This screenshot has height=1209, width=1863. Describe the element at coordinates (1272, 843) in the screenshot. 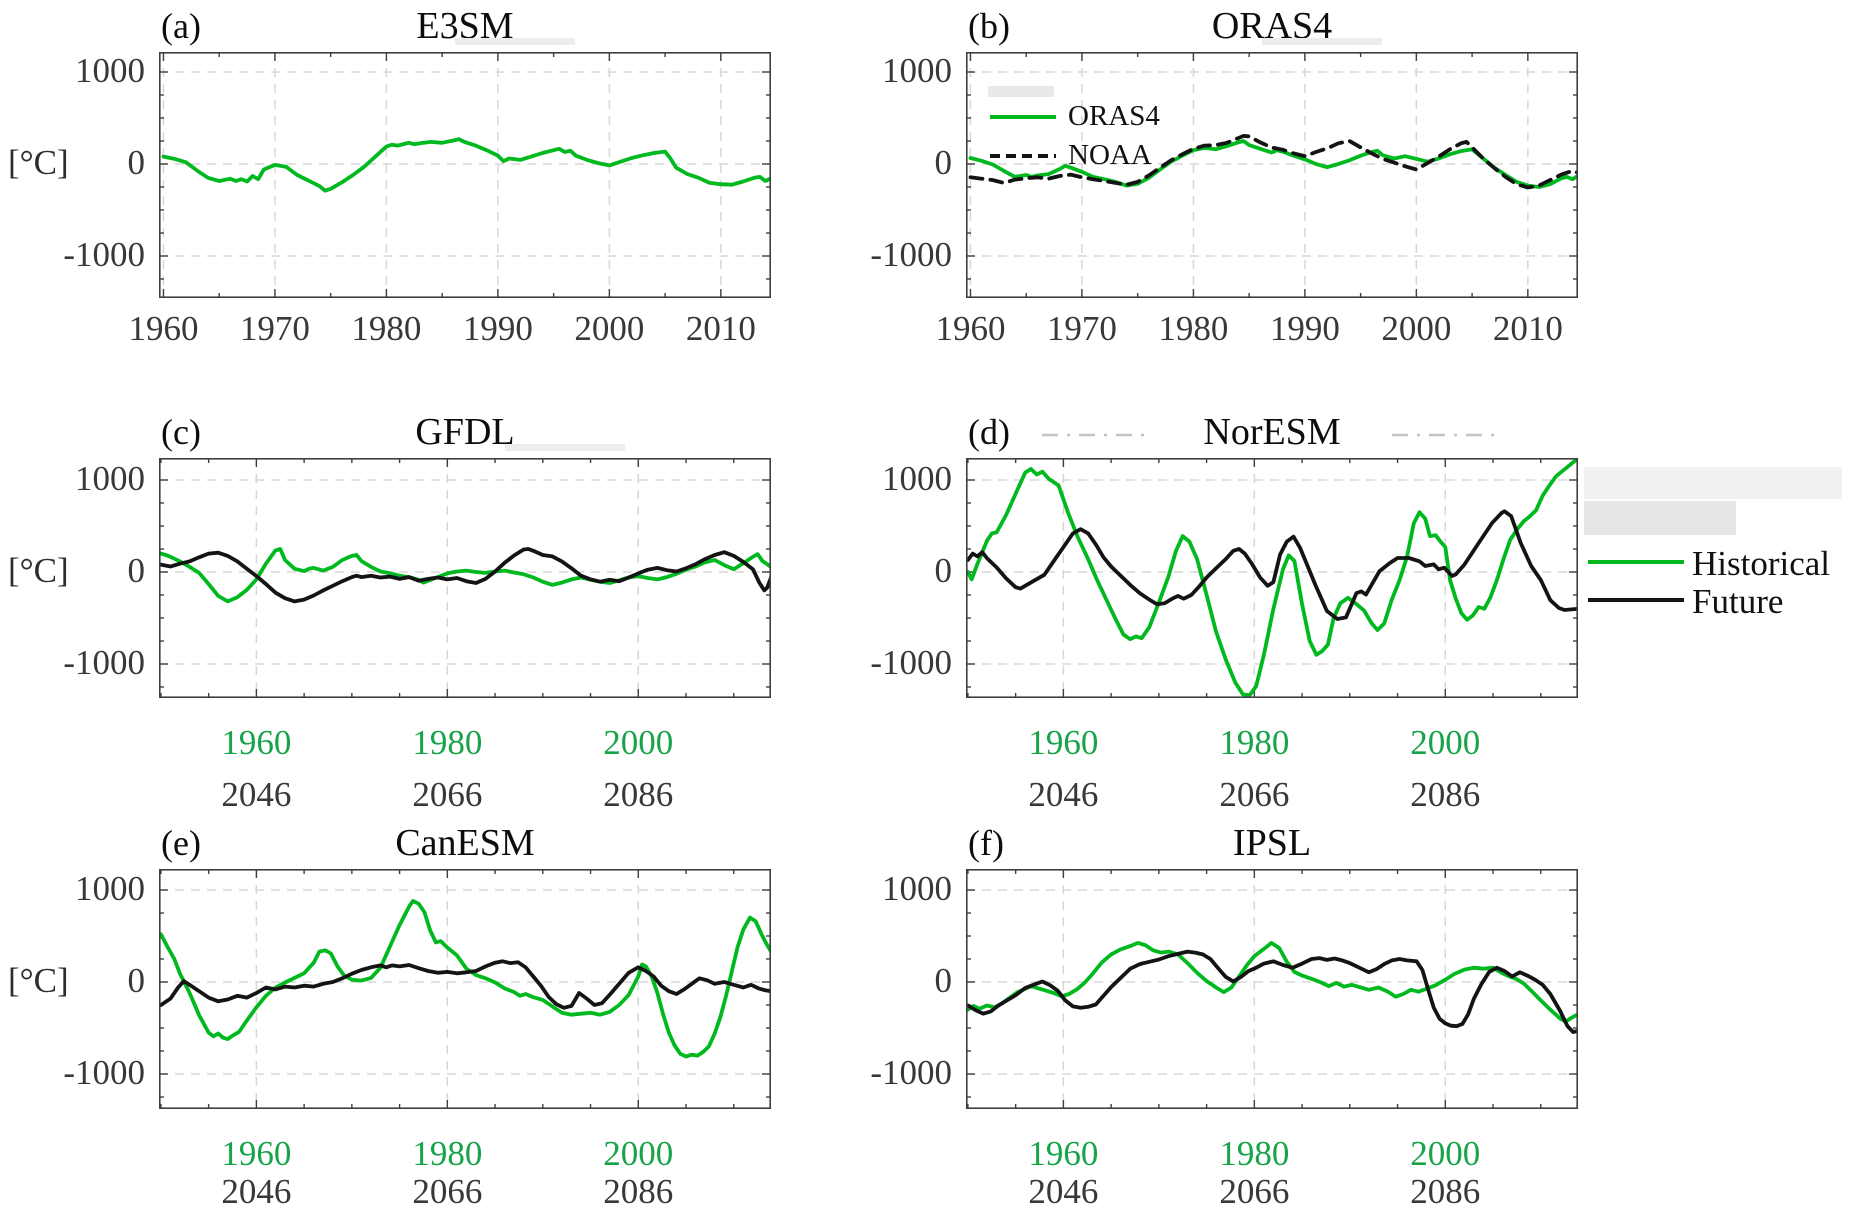

I see `panel-title: IPSL` at that location.